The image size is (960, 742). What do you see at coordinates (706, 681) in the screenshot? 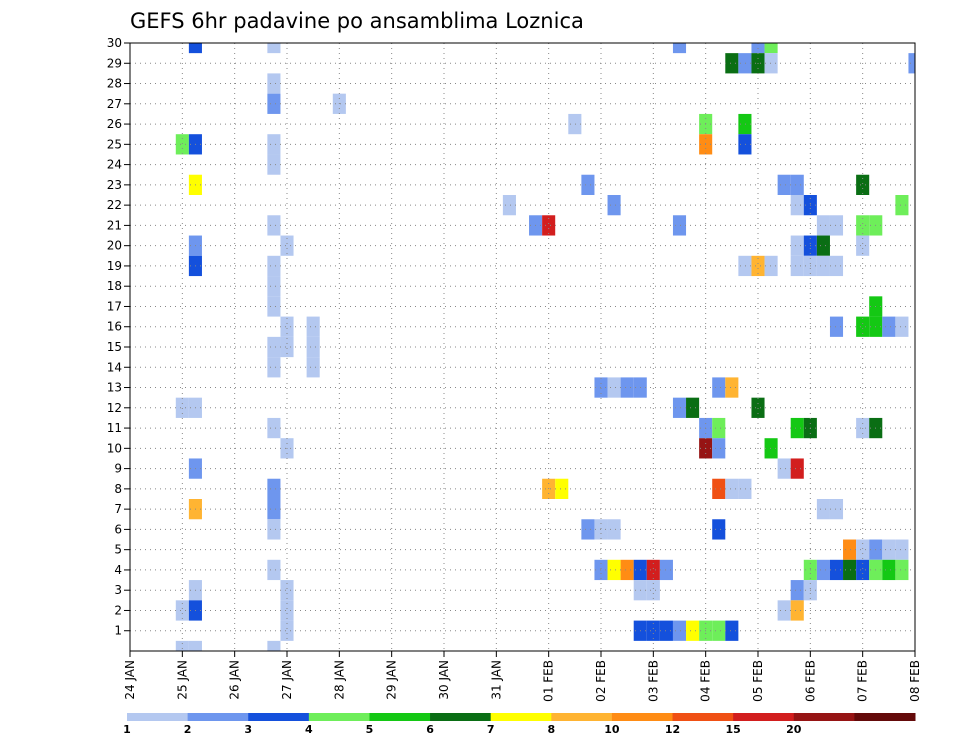
I see `x-tick-label: 04 FEB` at bounding box center [706, 681].